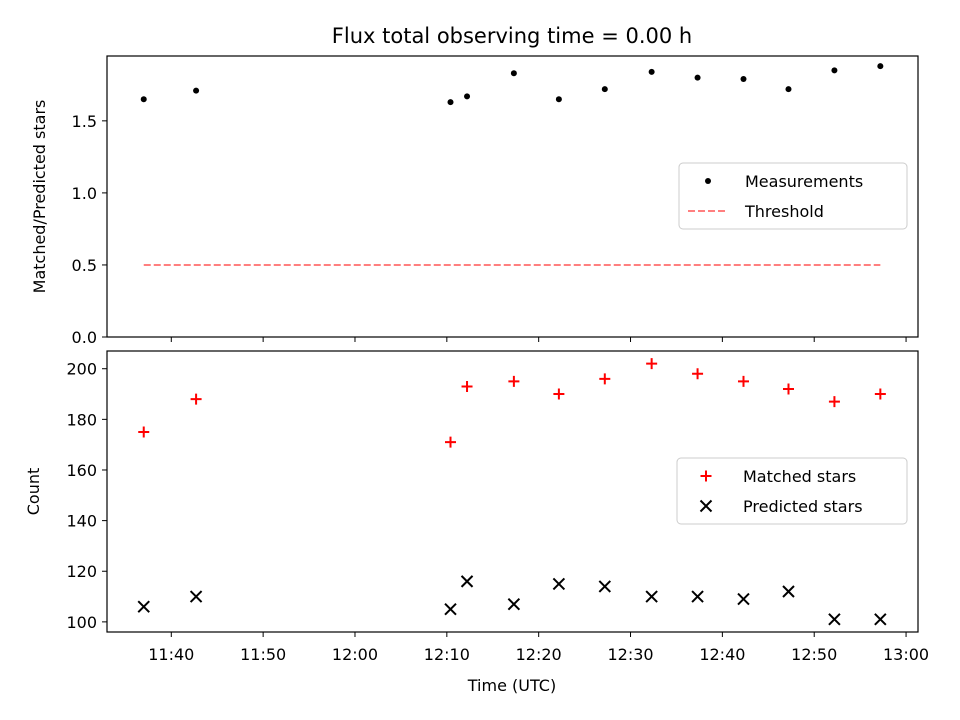 This screenshot has width=960, height=720. Describe the element at coordinates (630, 654) in the screenshot. I see `x-tick-label: 12:30` at that location.